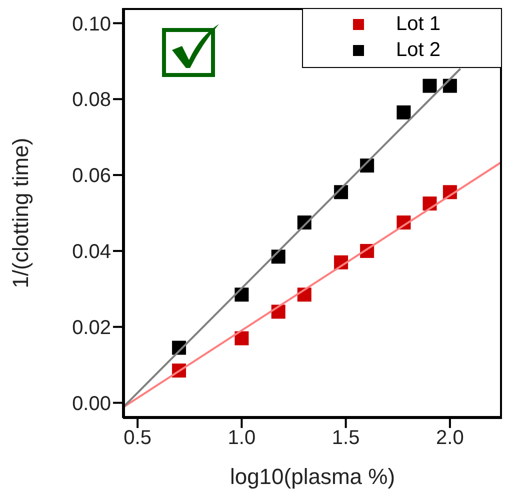  What do you see at coordinates (20, 213) in the screenshot?
I see `y-axis-title: 1/(clotting time)` at bounding box center [20, 213].